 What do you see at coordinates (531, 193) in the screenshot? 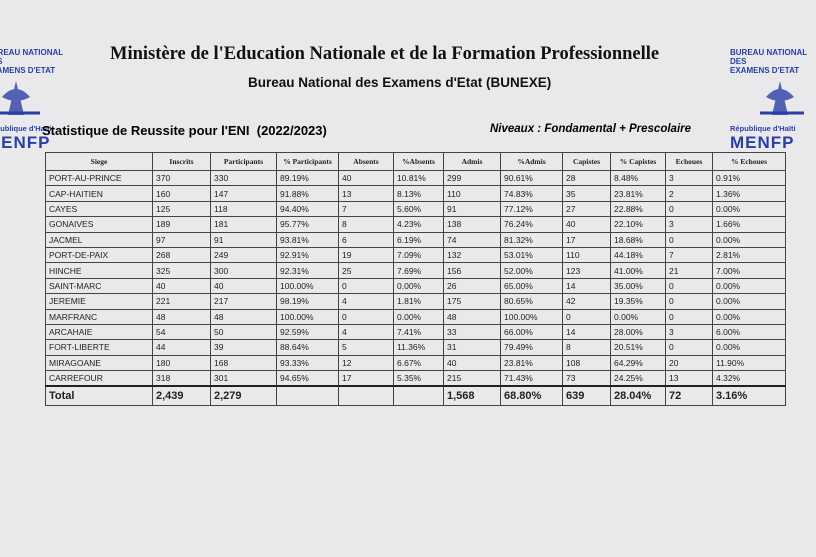
I see `cell: 74.83%` at bounding box center [531, 193].